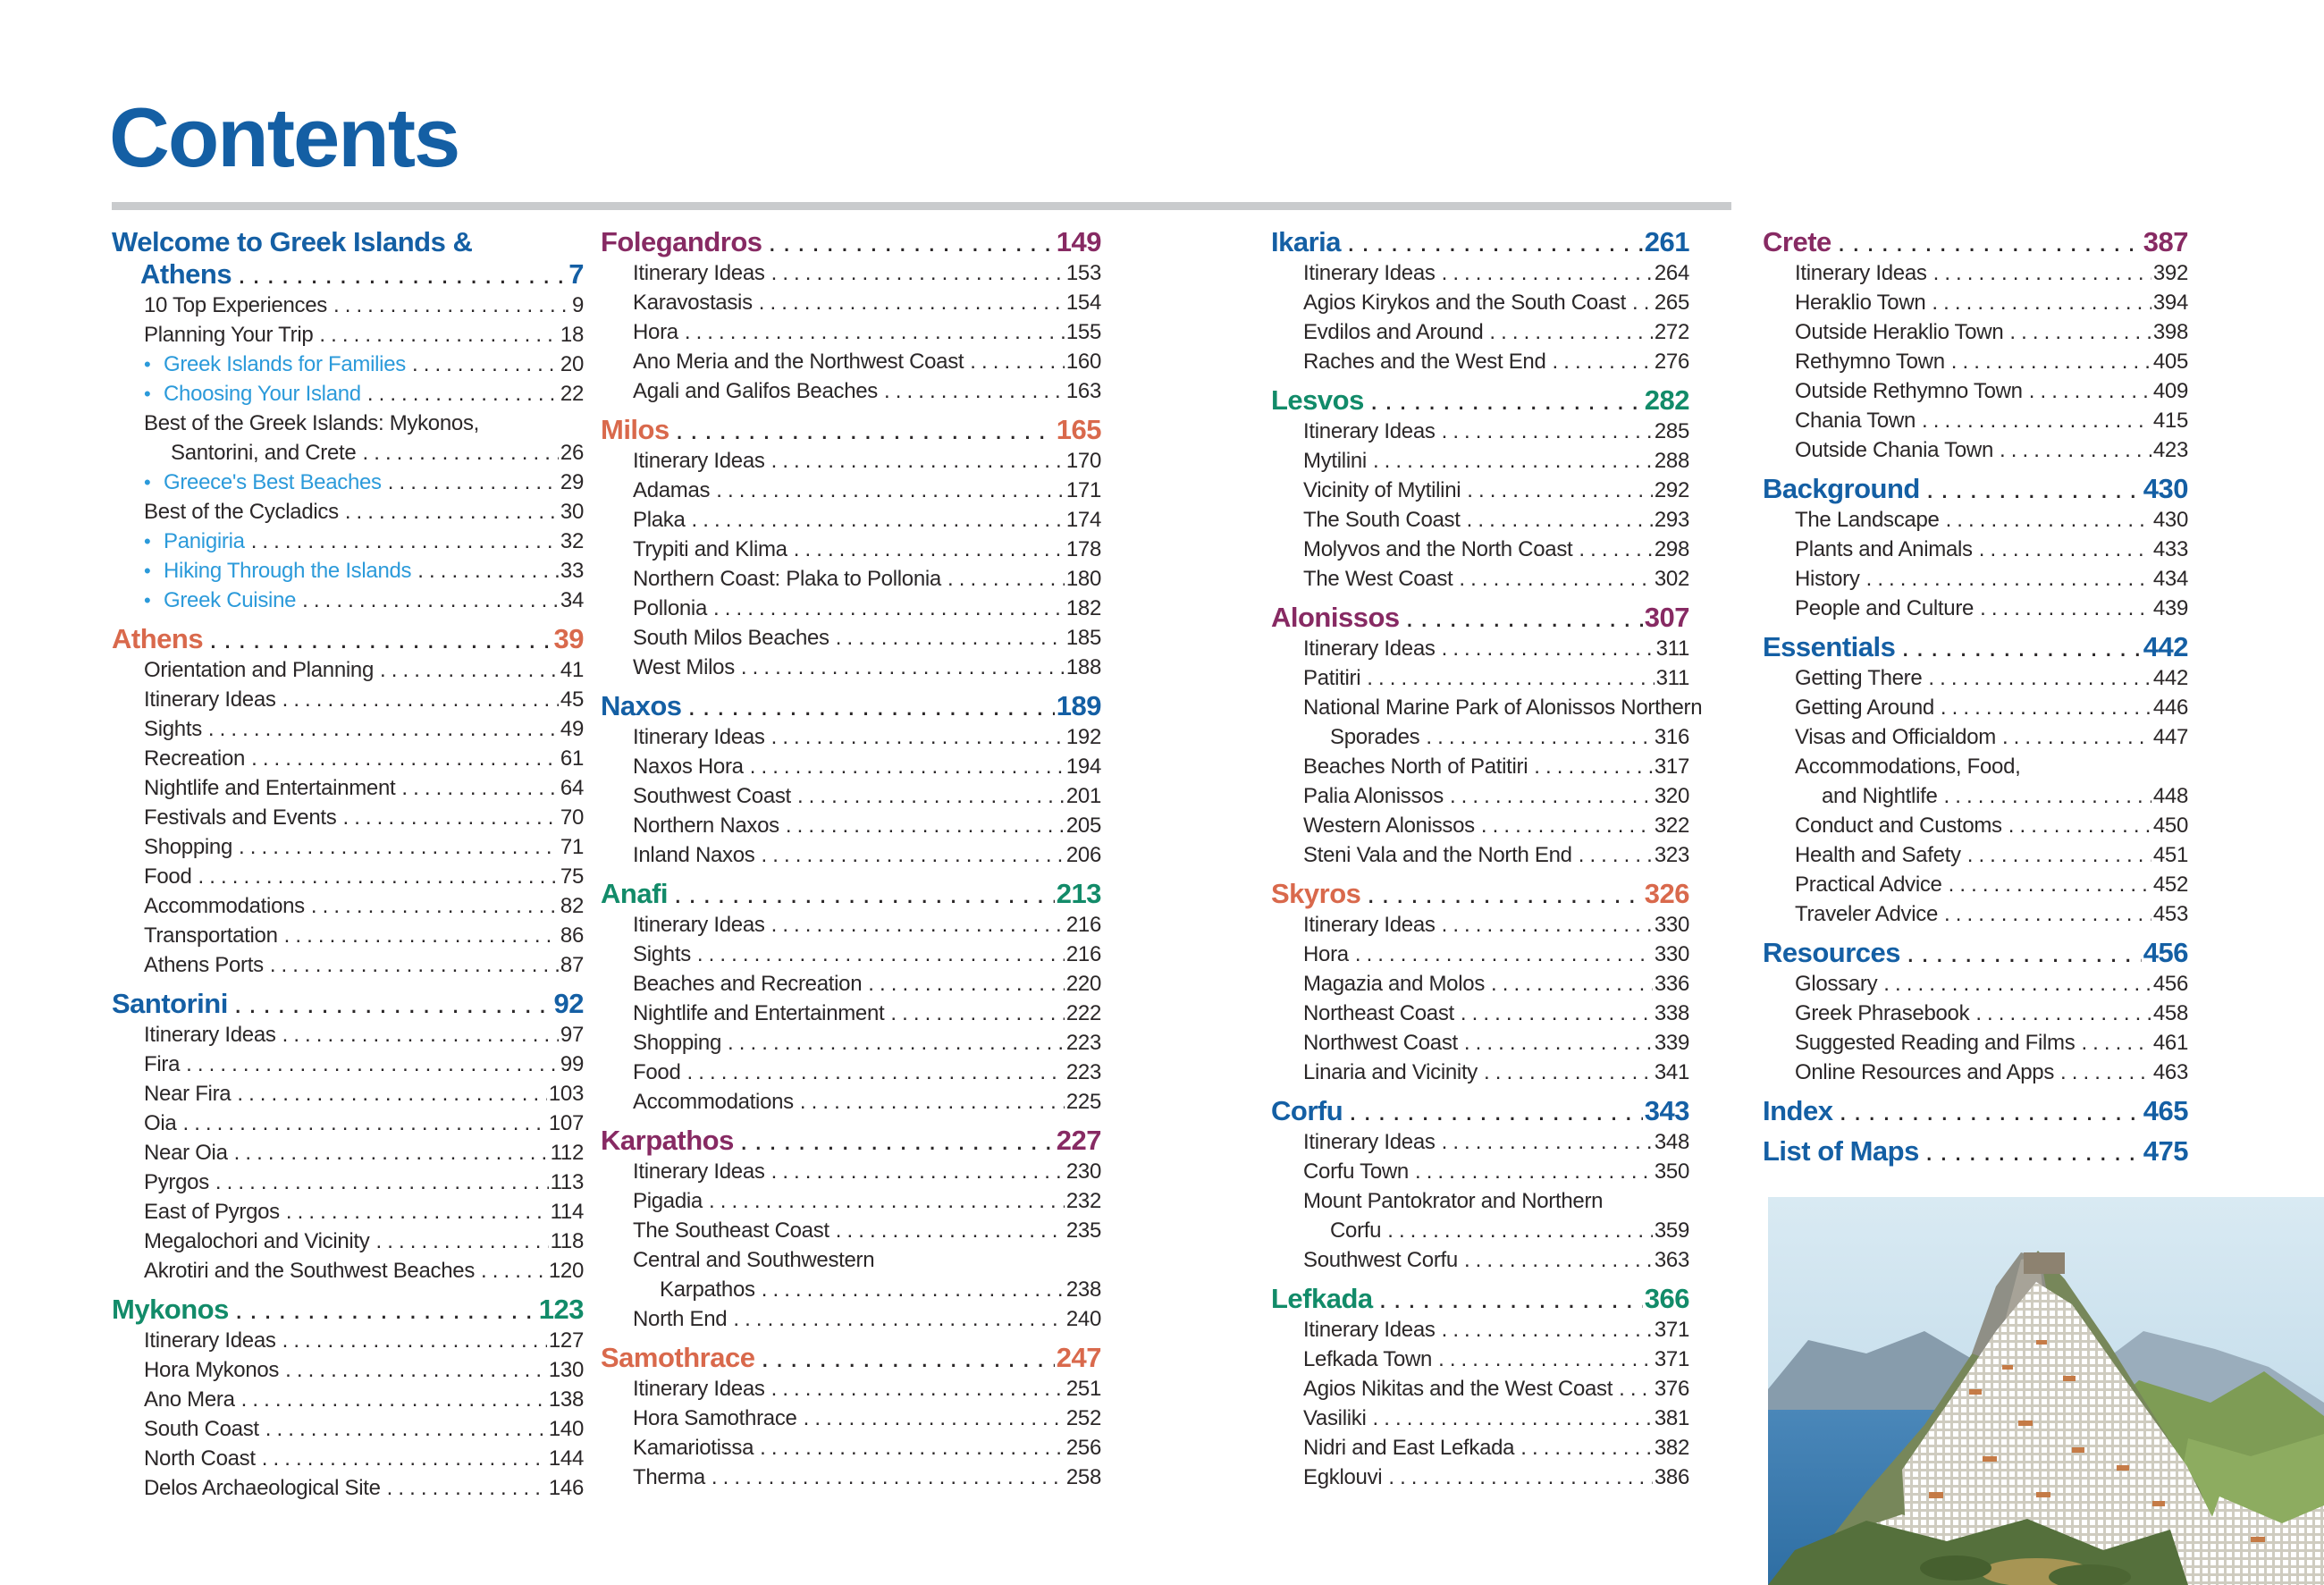 The height and width of the screenshot is (1585, 2324). What do you see at coordinates (577, 305) in the screenshot?
I see `page-number: 9` at bounding box center [577, 305].